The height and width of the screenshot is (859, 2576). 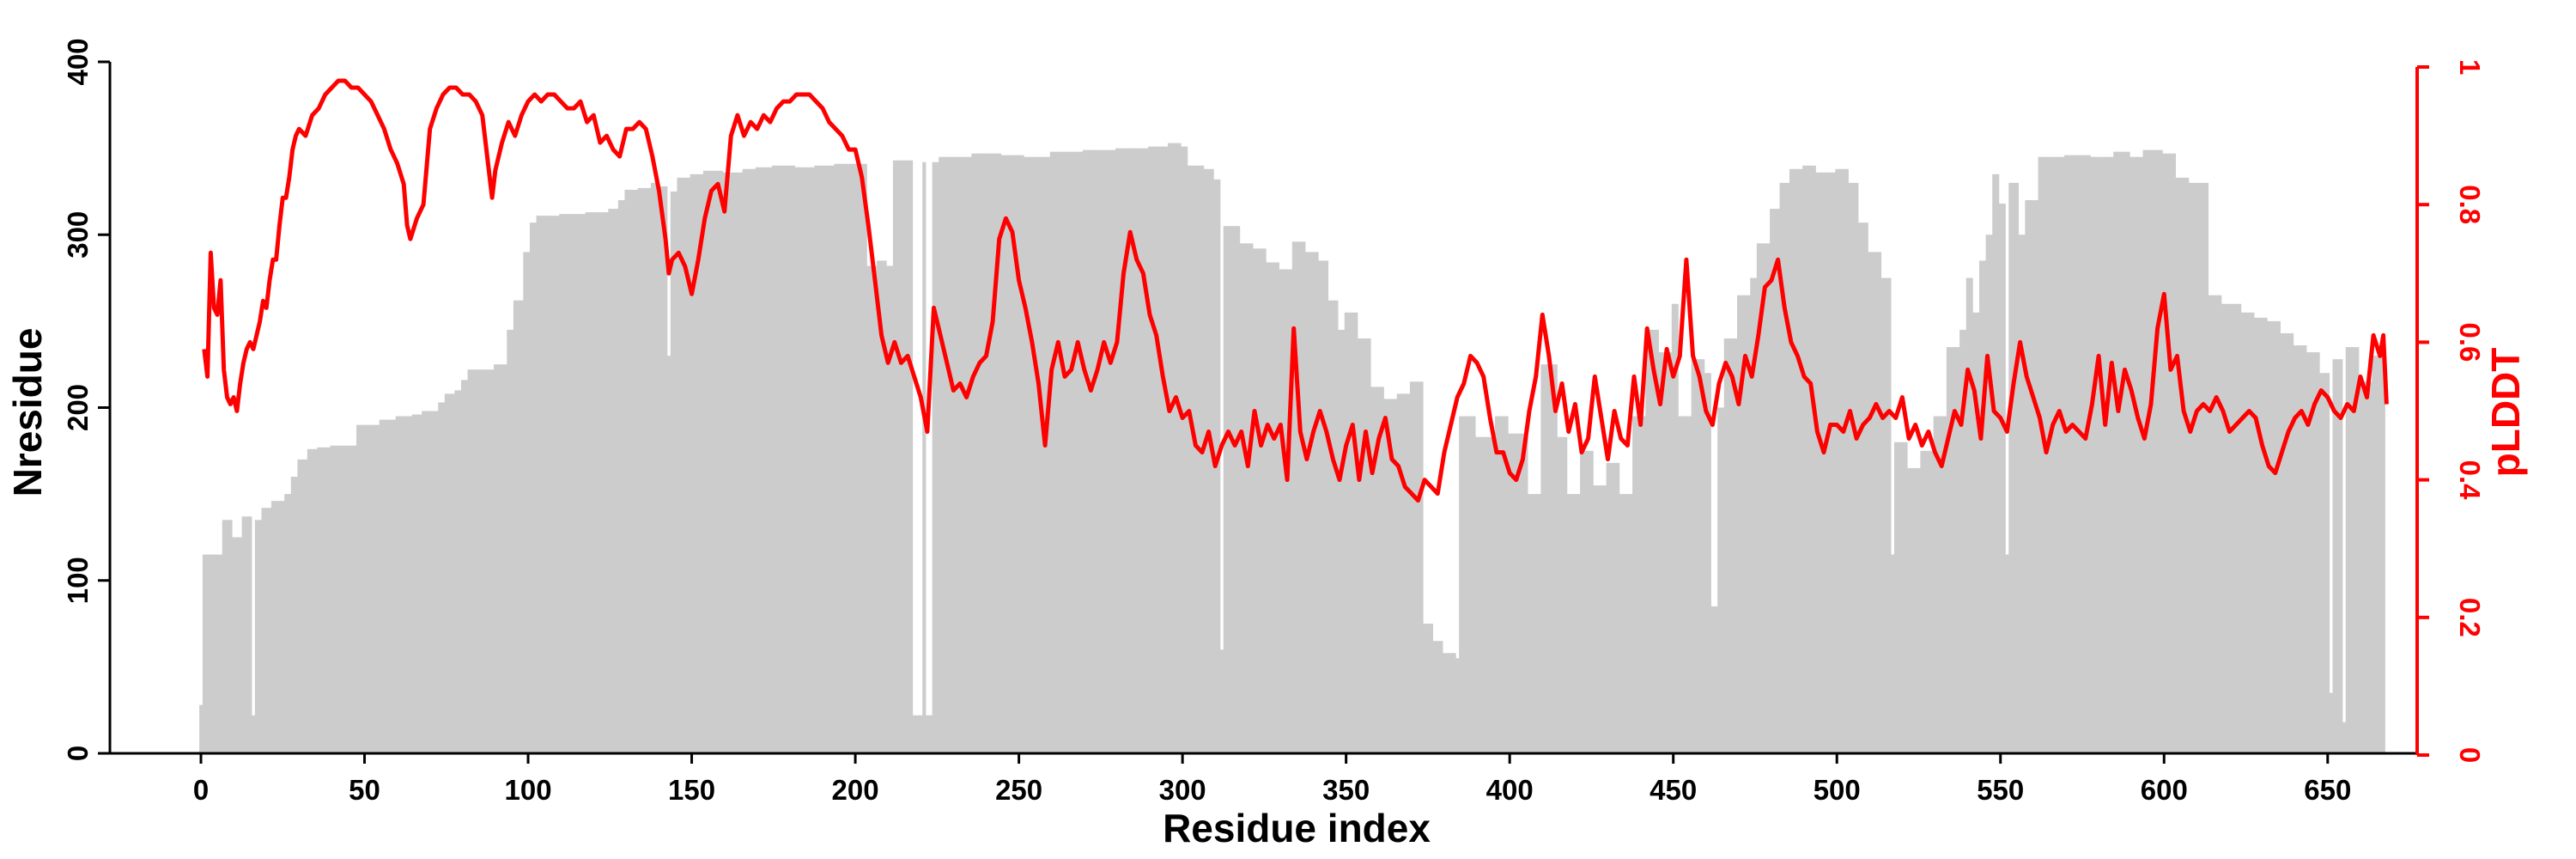 I want to click on x-tick-label: 300, so click(x=1182, y=790).